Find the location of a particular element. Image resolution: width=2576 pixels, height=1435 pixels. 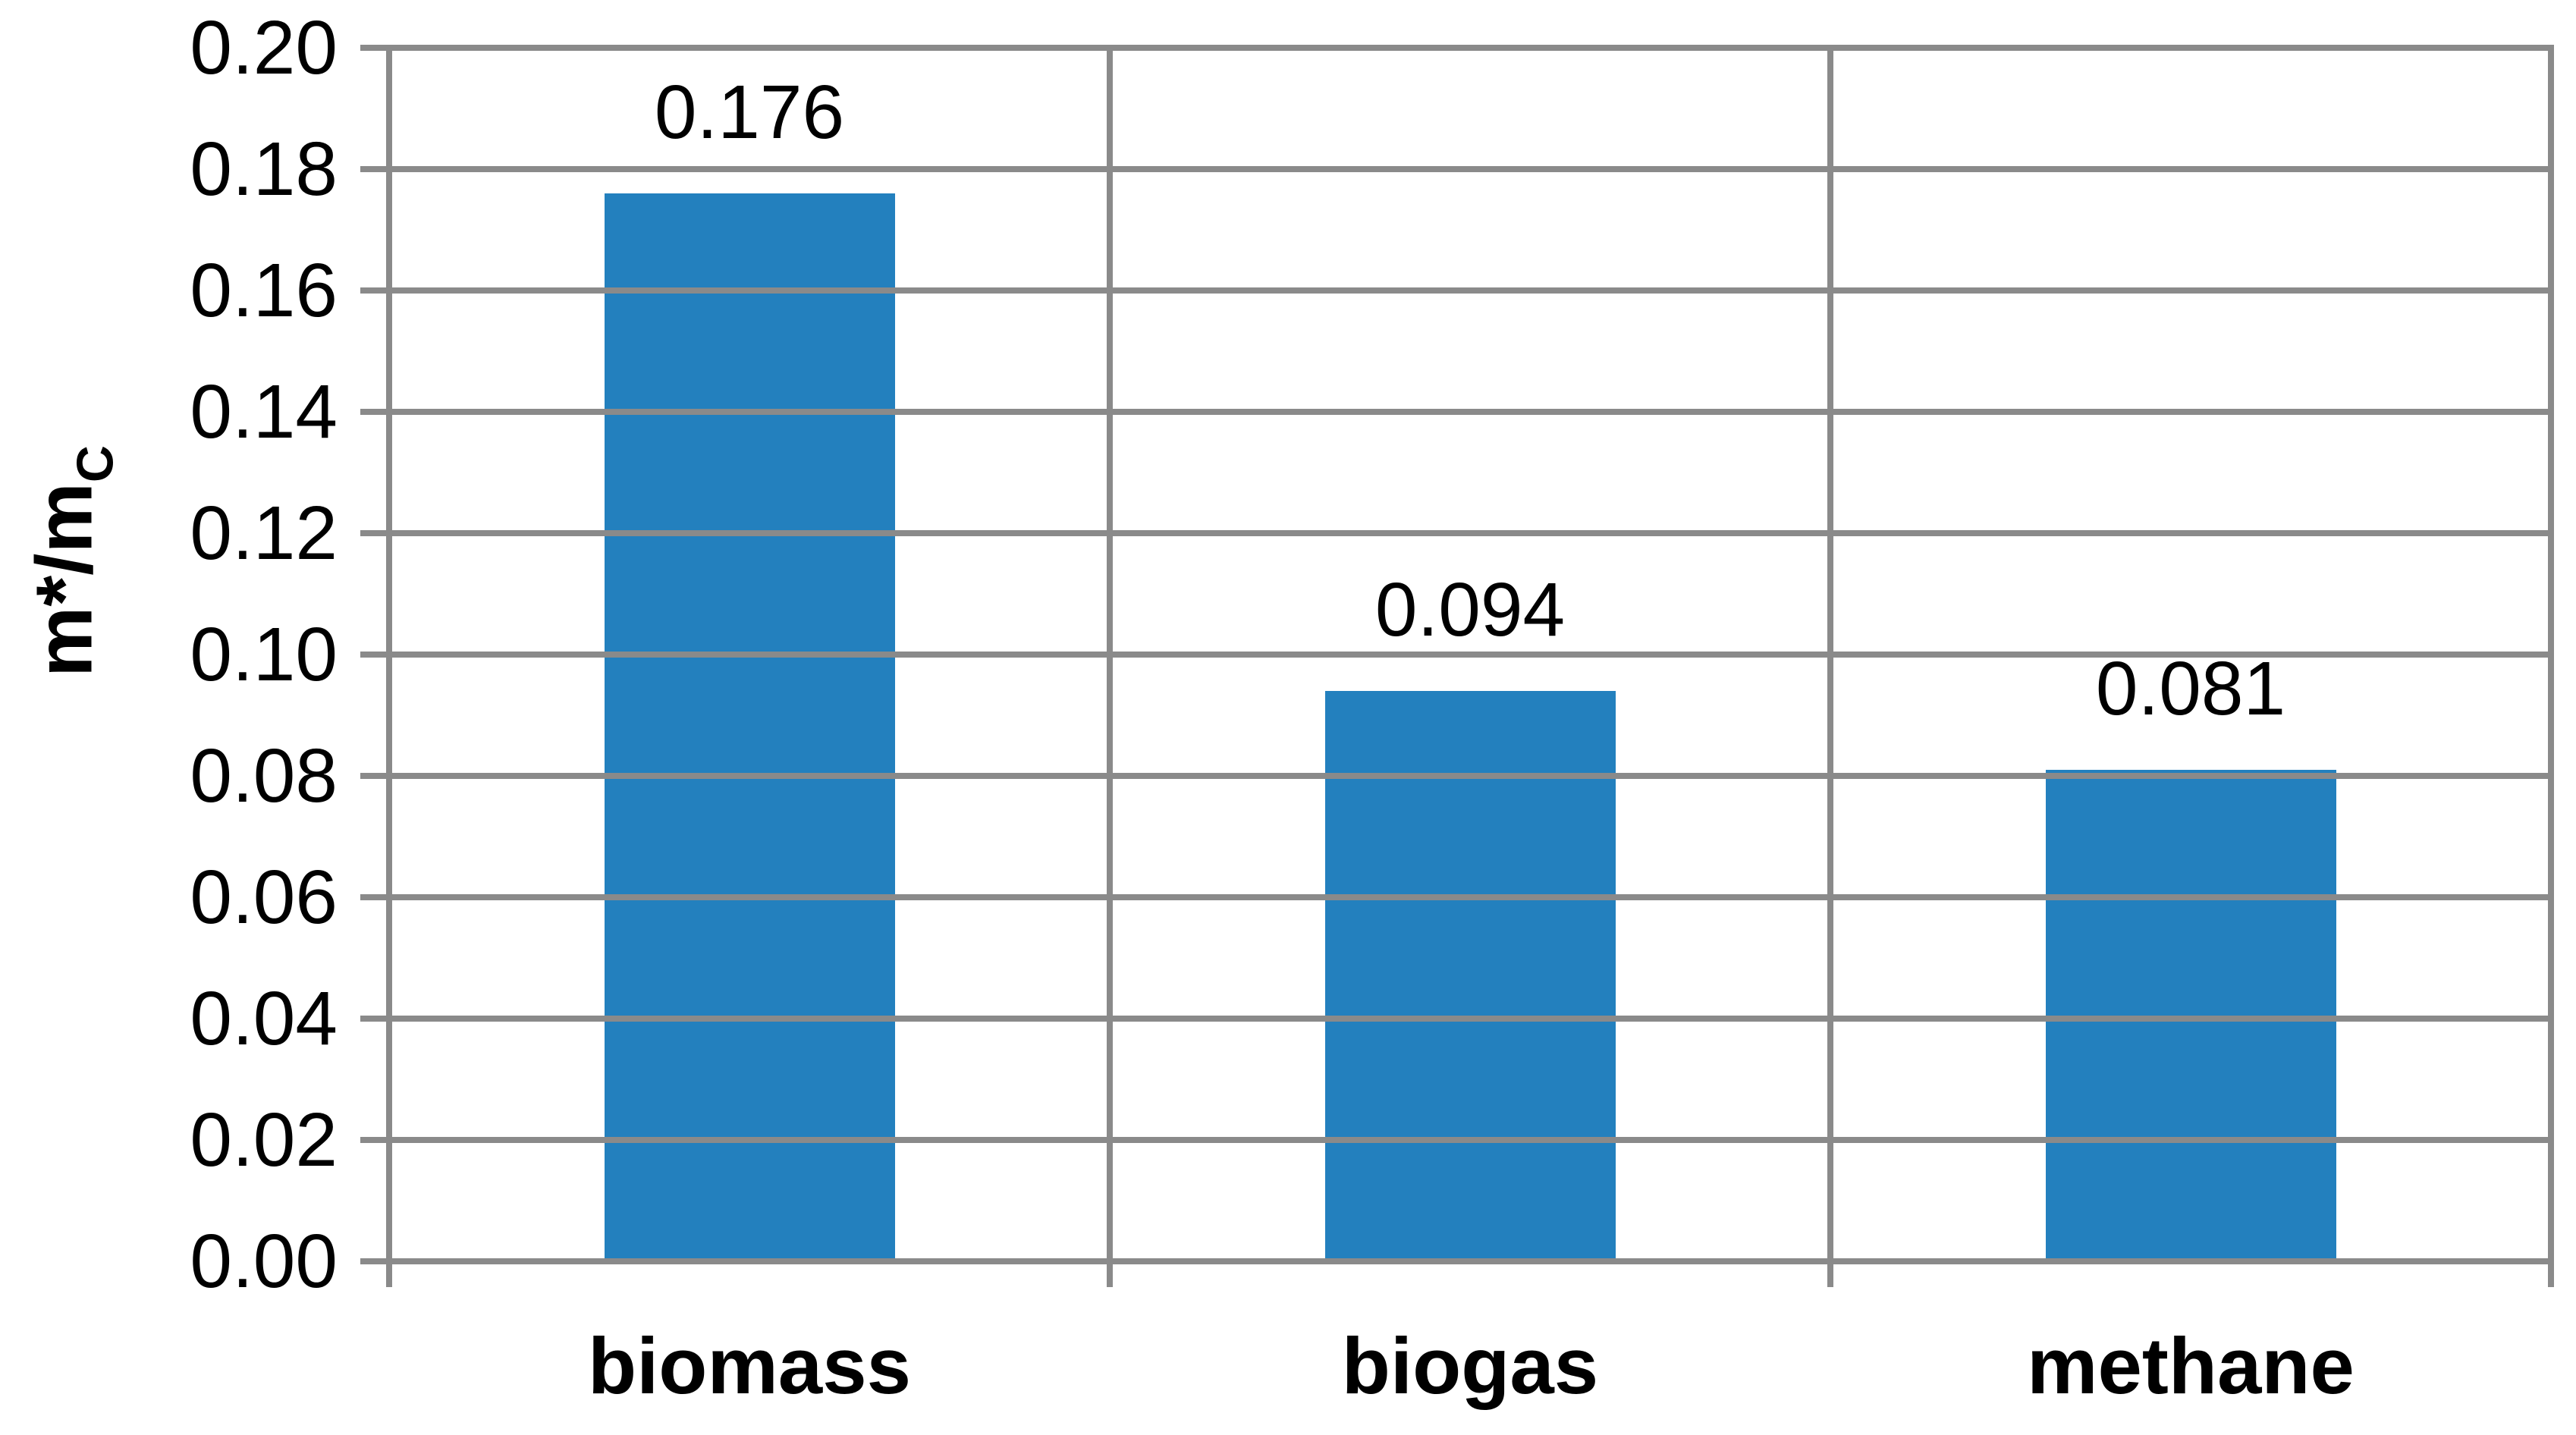

bar-biogas is located at coordinates (1470, 976).